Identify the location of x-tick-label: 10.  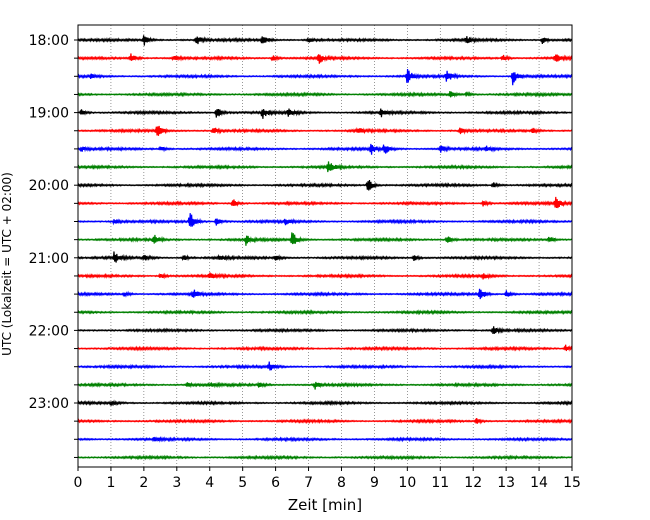
(407, 483).